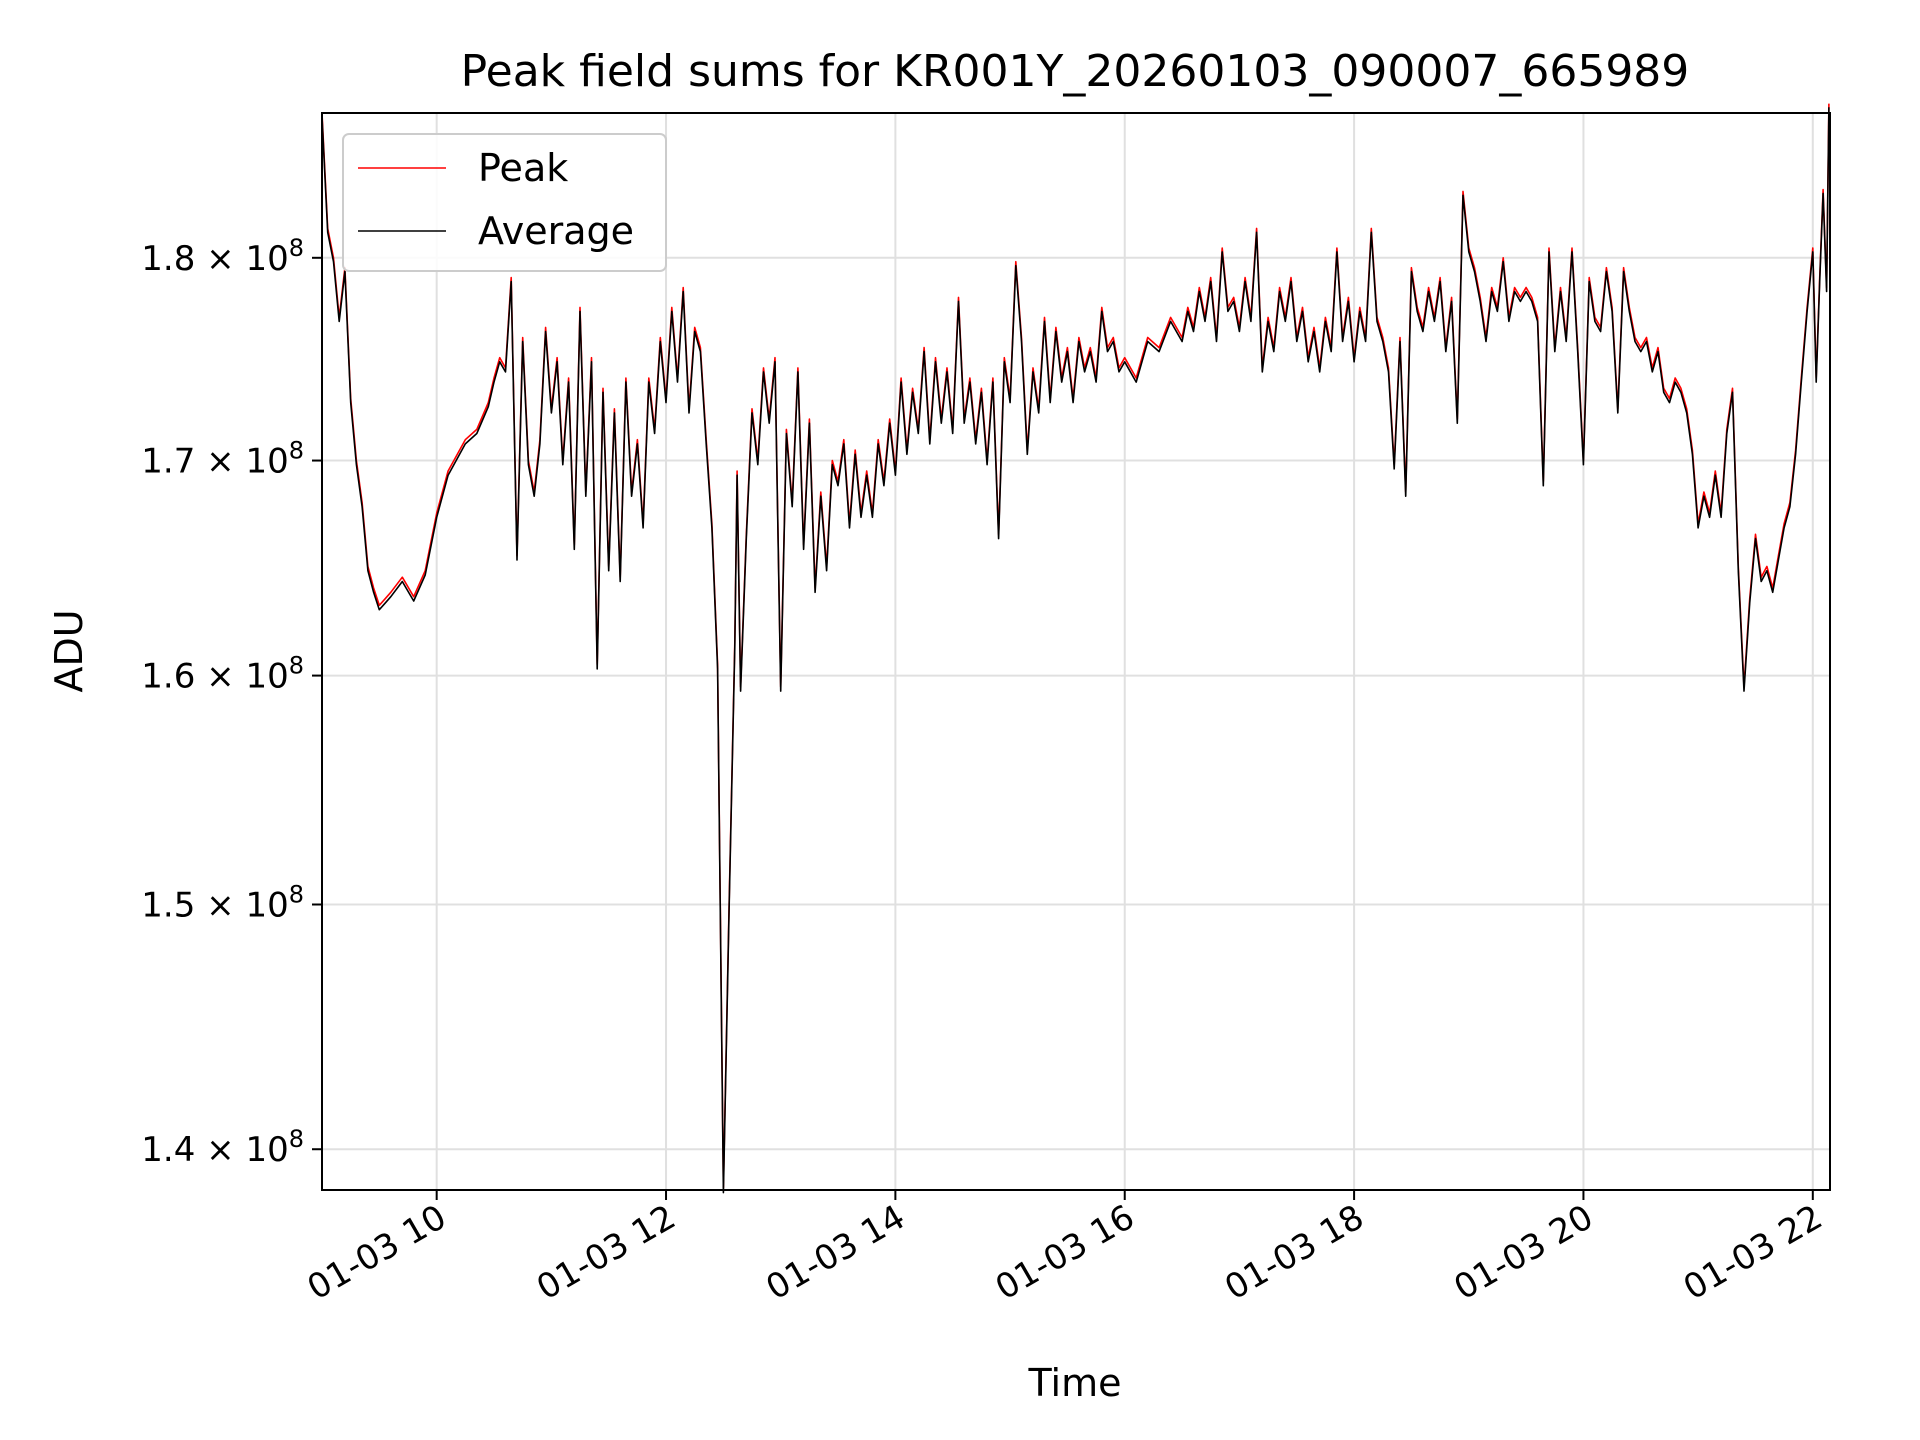  I want to click on x-axis-label: Time, so click(1075, 1383).